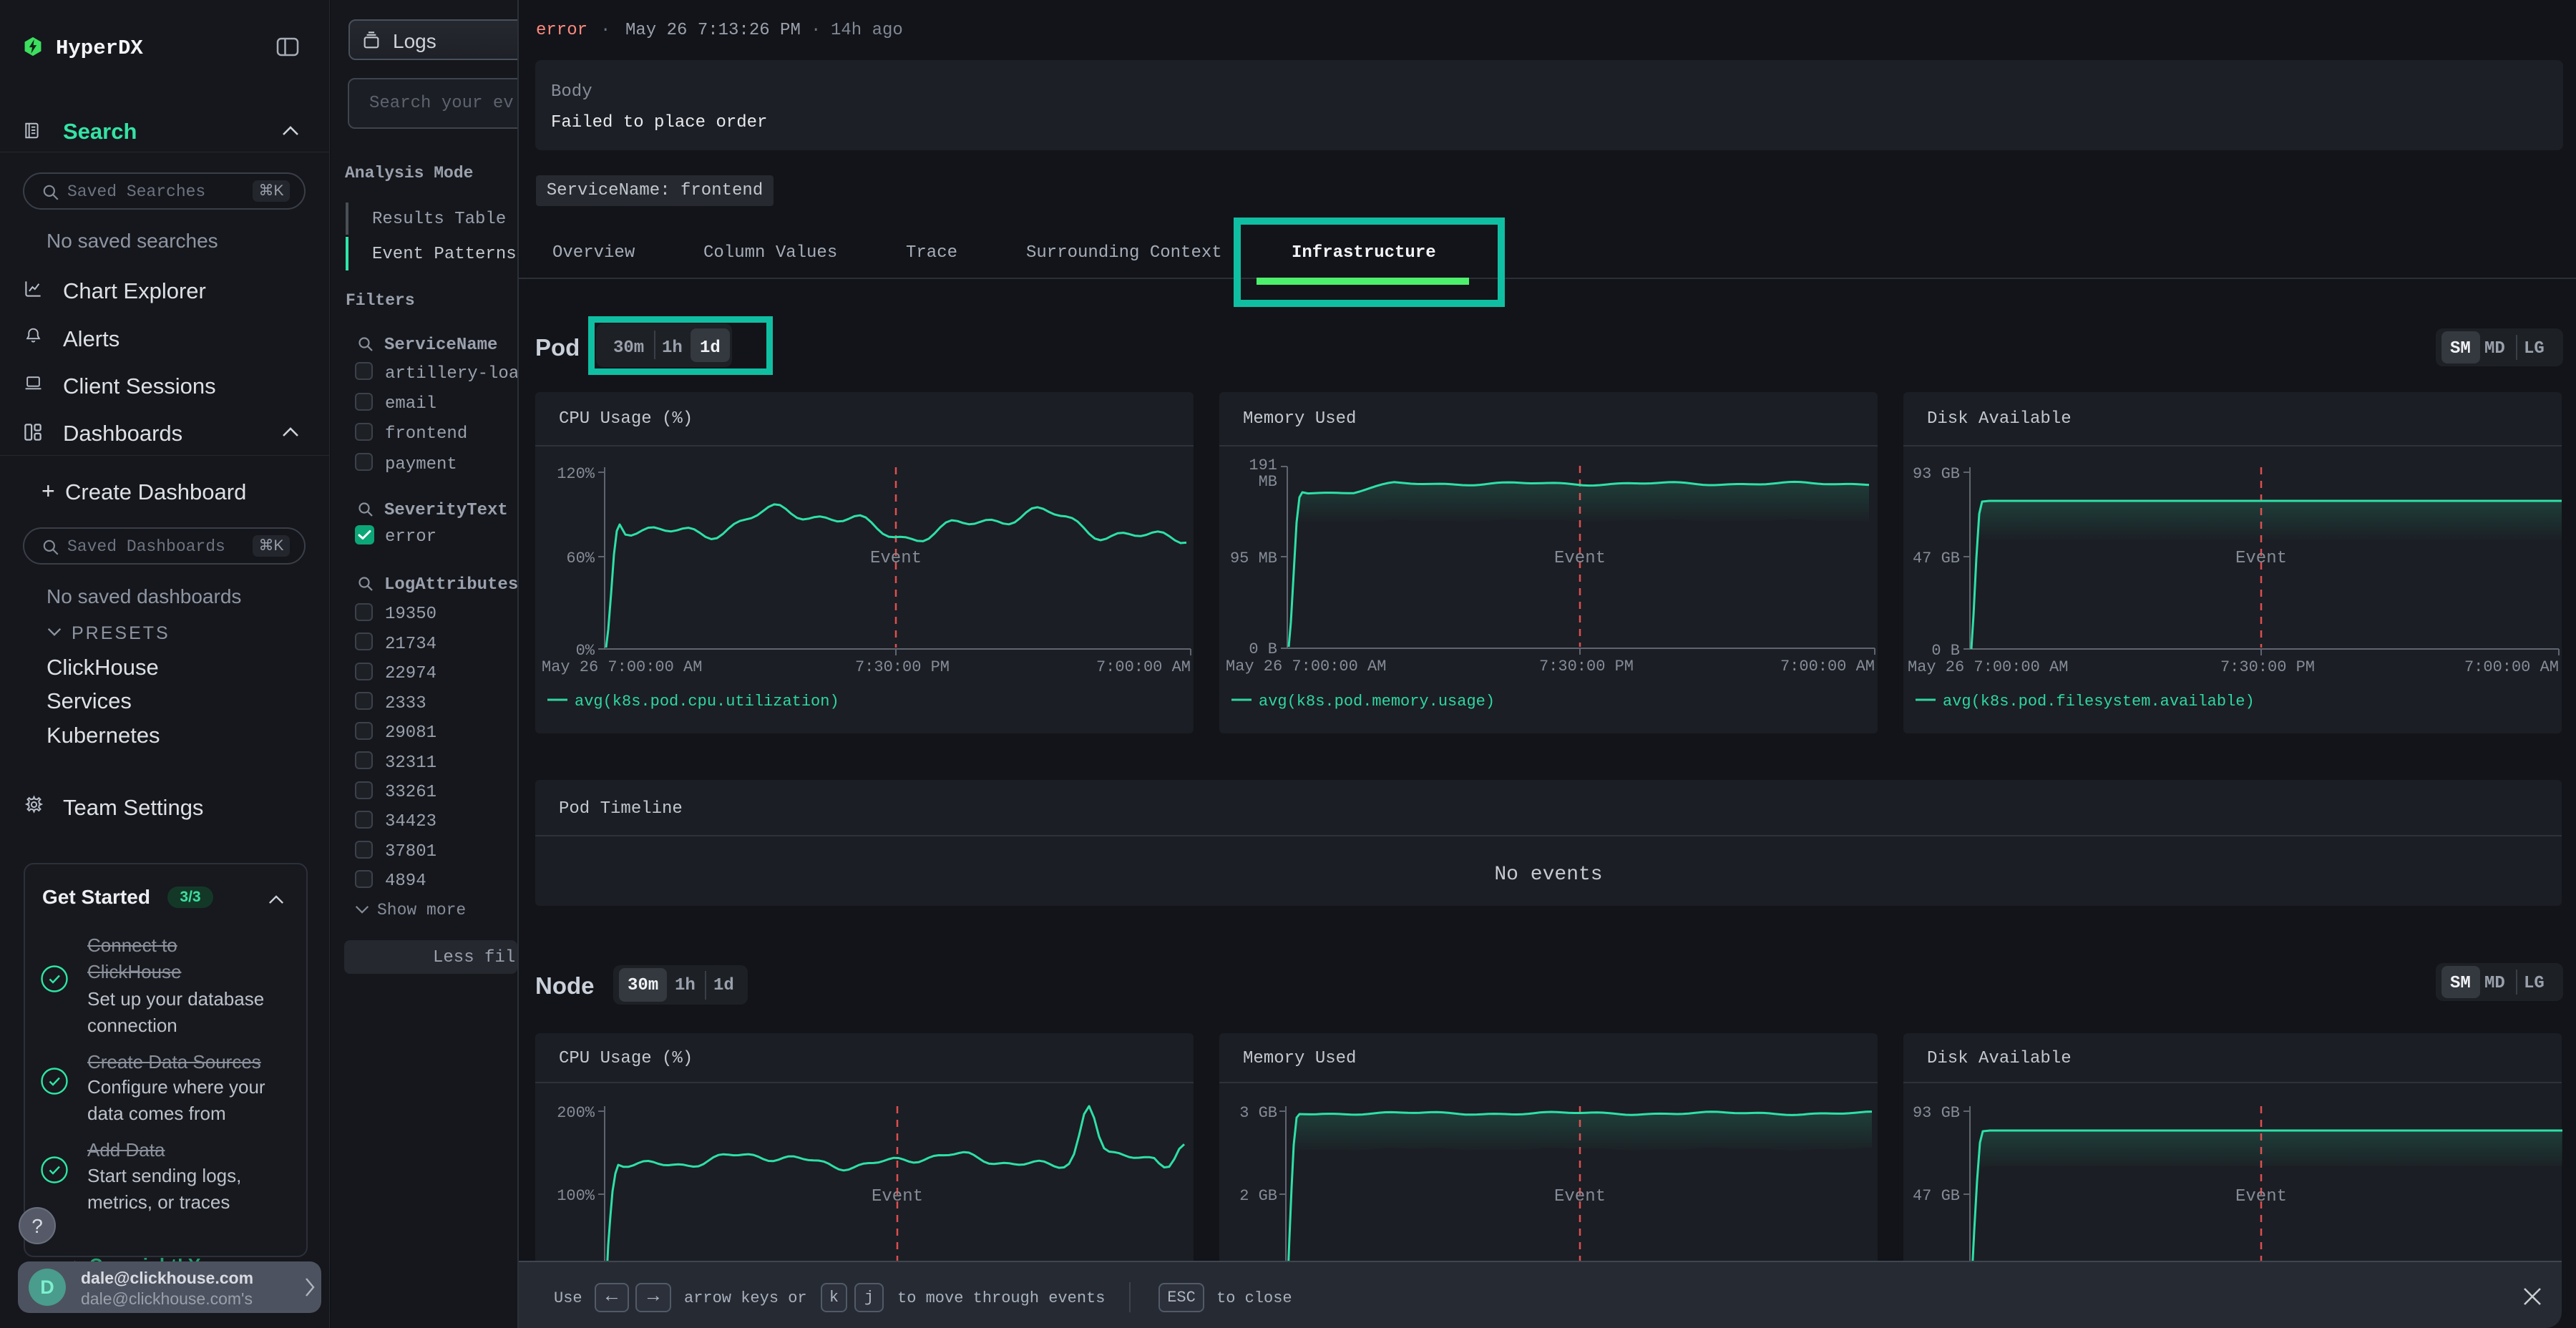  Describe the element at coordinates (1253, 558) in the screenshot. I see `svg-text: 95 MB` at that location.